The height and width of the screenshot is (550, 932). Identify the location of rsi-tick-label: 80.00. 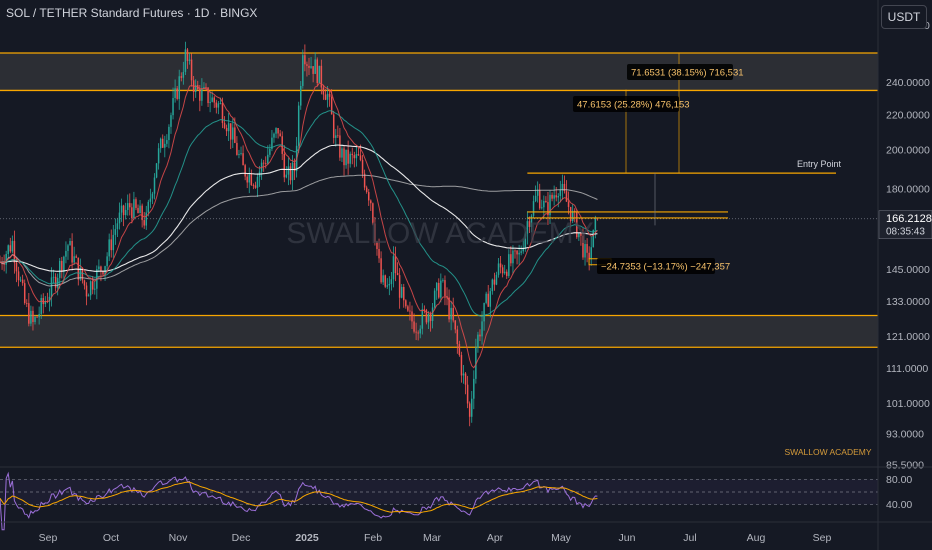
(899, 480).